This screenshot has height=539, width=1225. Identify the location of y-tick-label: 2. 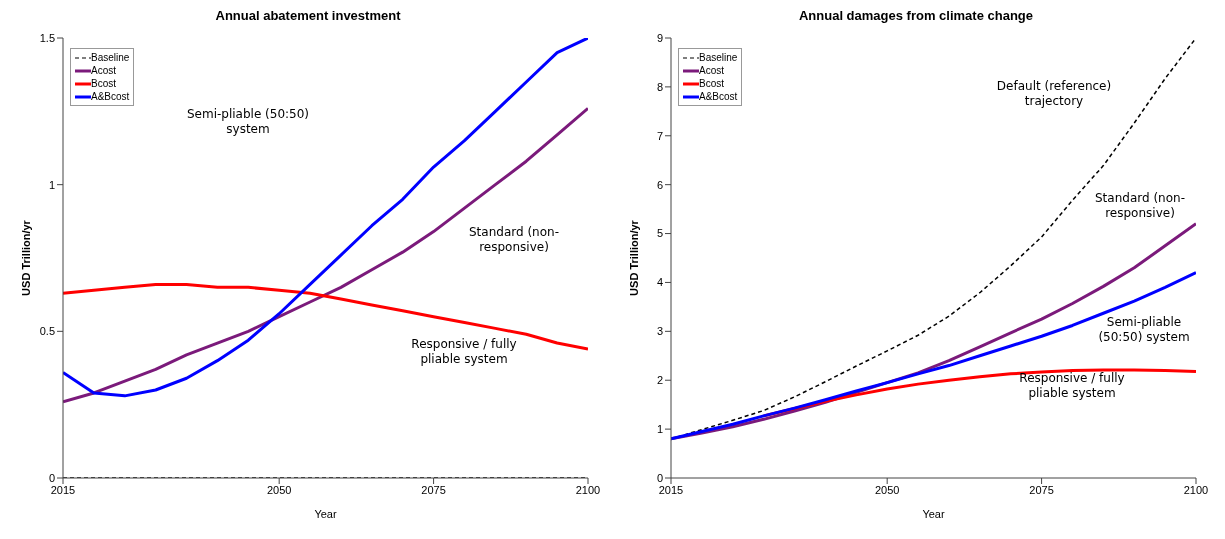
(659, 380).